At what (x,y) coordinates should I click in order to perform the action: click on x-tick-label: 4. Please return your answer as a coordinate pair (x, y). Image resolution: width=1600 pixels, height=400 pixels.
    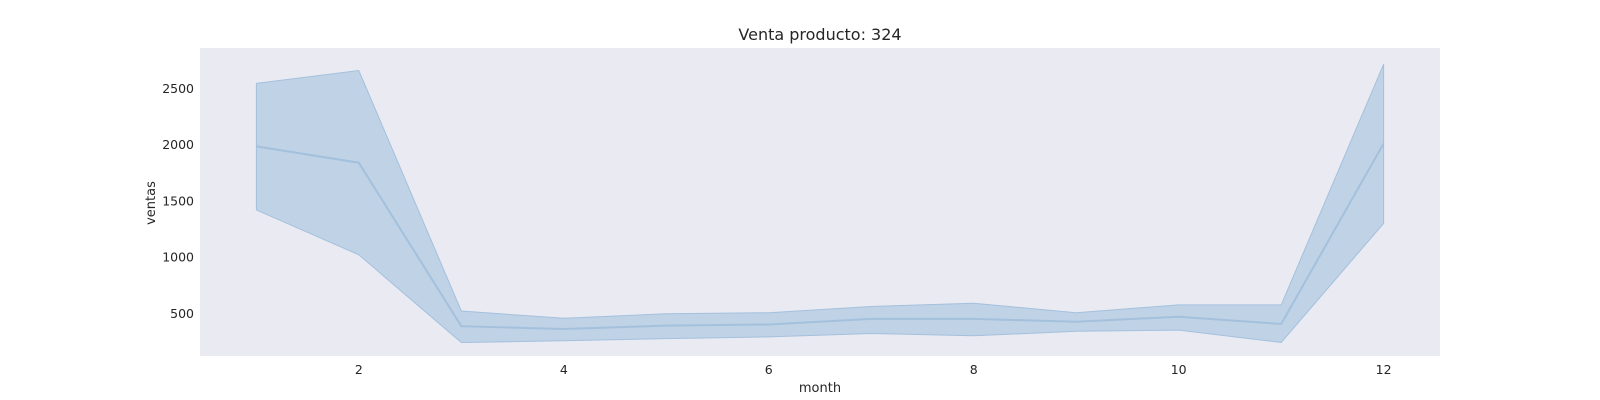
    Looking at the image, I should click on (564, 369).